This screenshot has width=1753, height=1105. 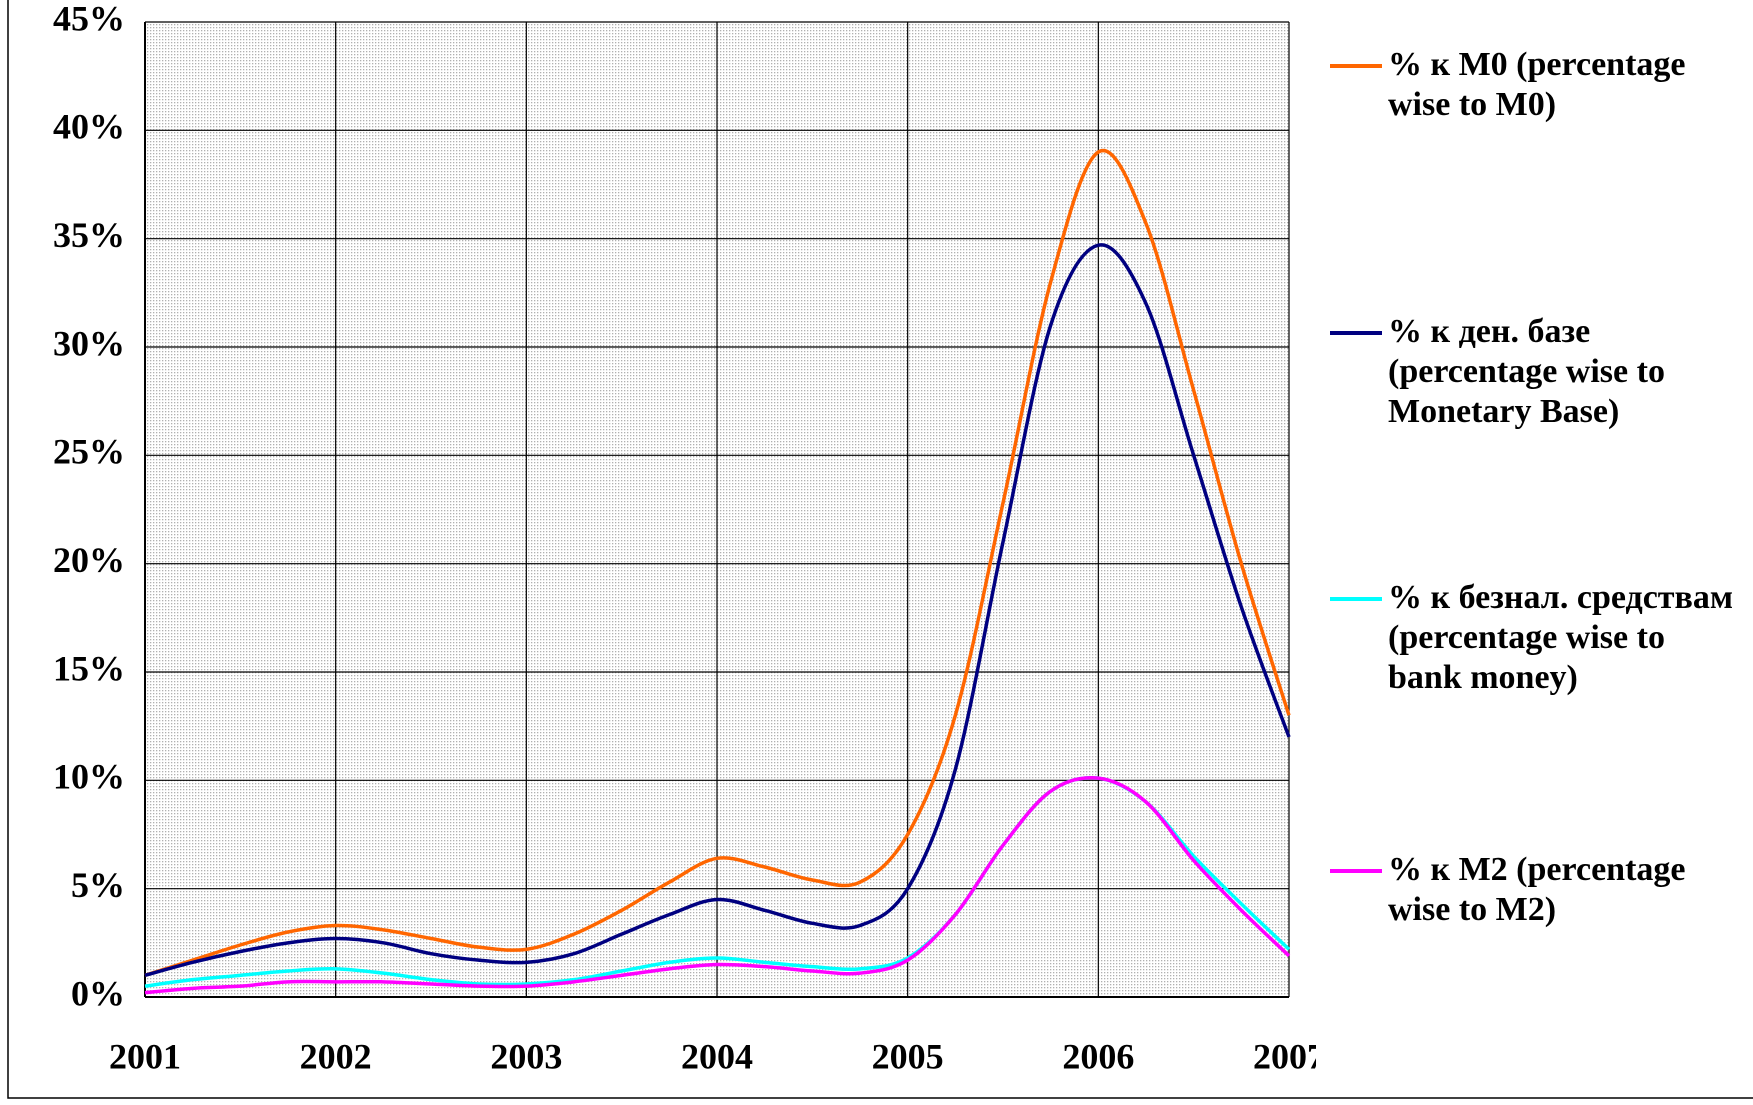 I want to click on series-line, so click(x=717, y=885).